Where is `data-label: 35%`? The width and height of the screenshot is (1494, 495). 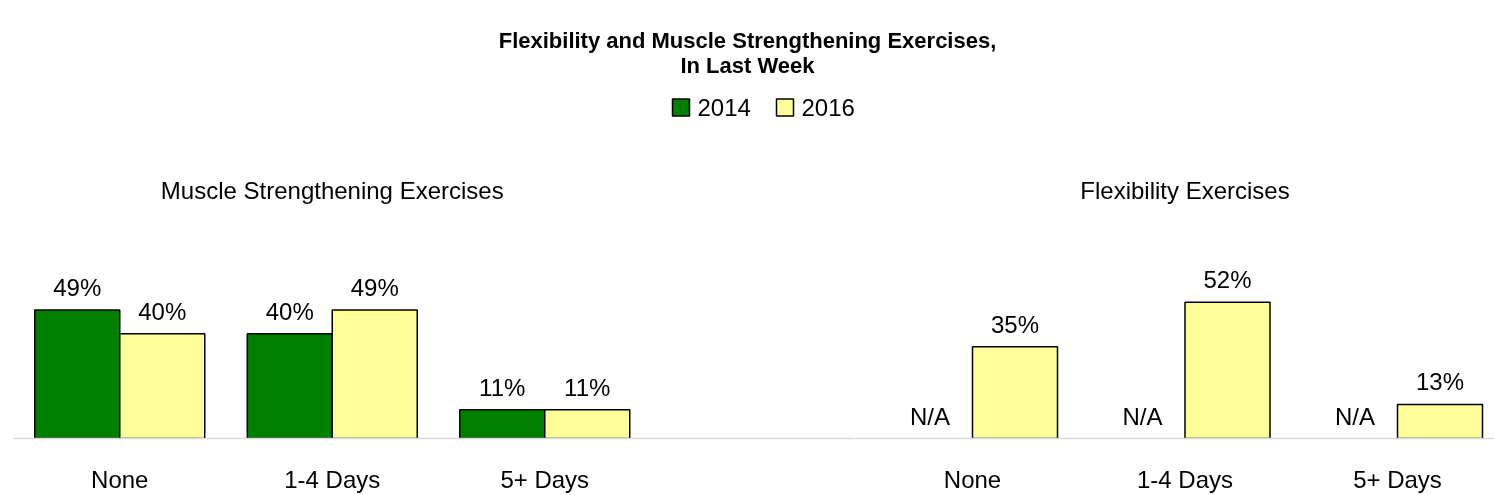 data-label: 35% is located at coordinates (1015, 324).